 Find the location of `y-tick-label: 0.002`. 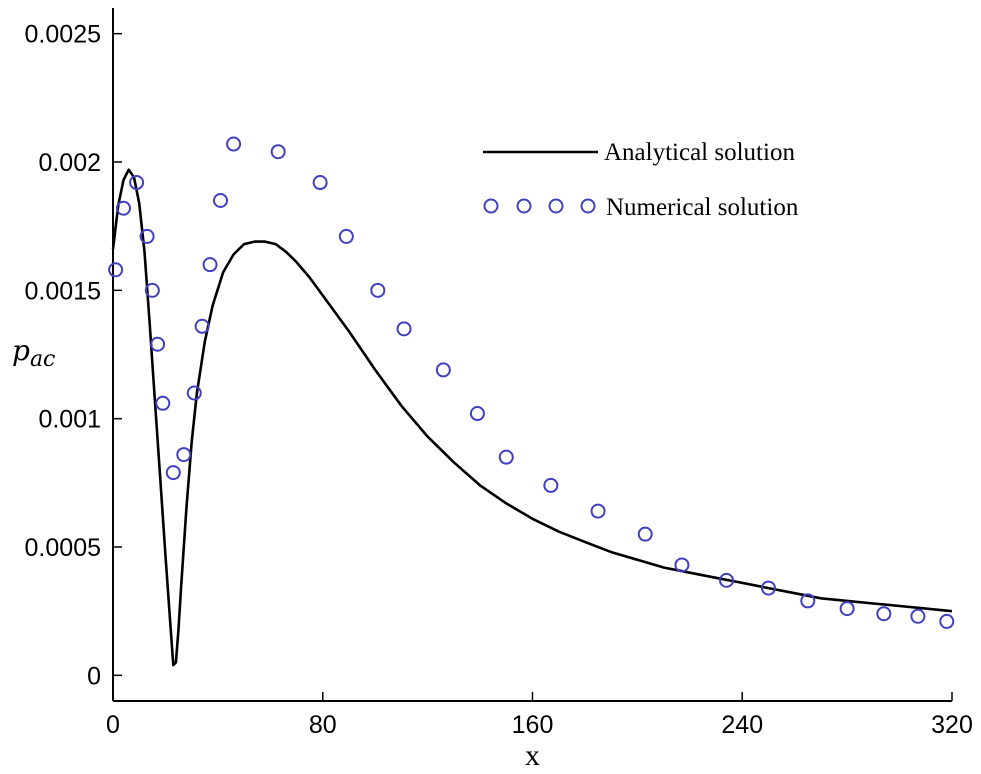

y-tick-label: 0.002 is located at coordinates (69, 163).